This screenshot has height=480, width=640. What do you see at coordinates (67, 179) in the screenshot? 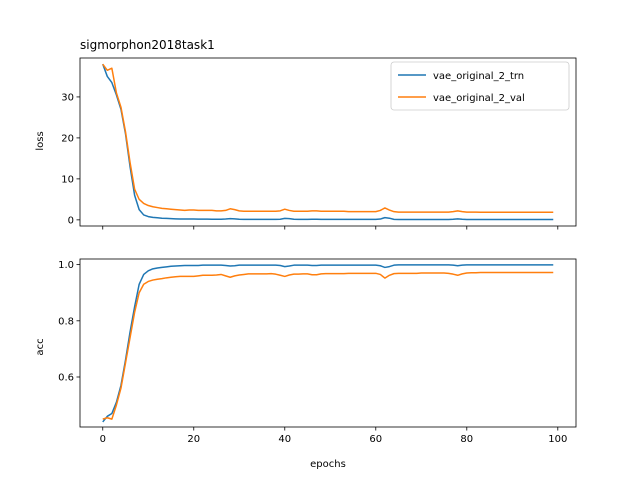
I see `loss-y-tick-label-10: 10` at bounding box center [67, 179].